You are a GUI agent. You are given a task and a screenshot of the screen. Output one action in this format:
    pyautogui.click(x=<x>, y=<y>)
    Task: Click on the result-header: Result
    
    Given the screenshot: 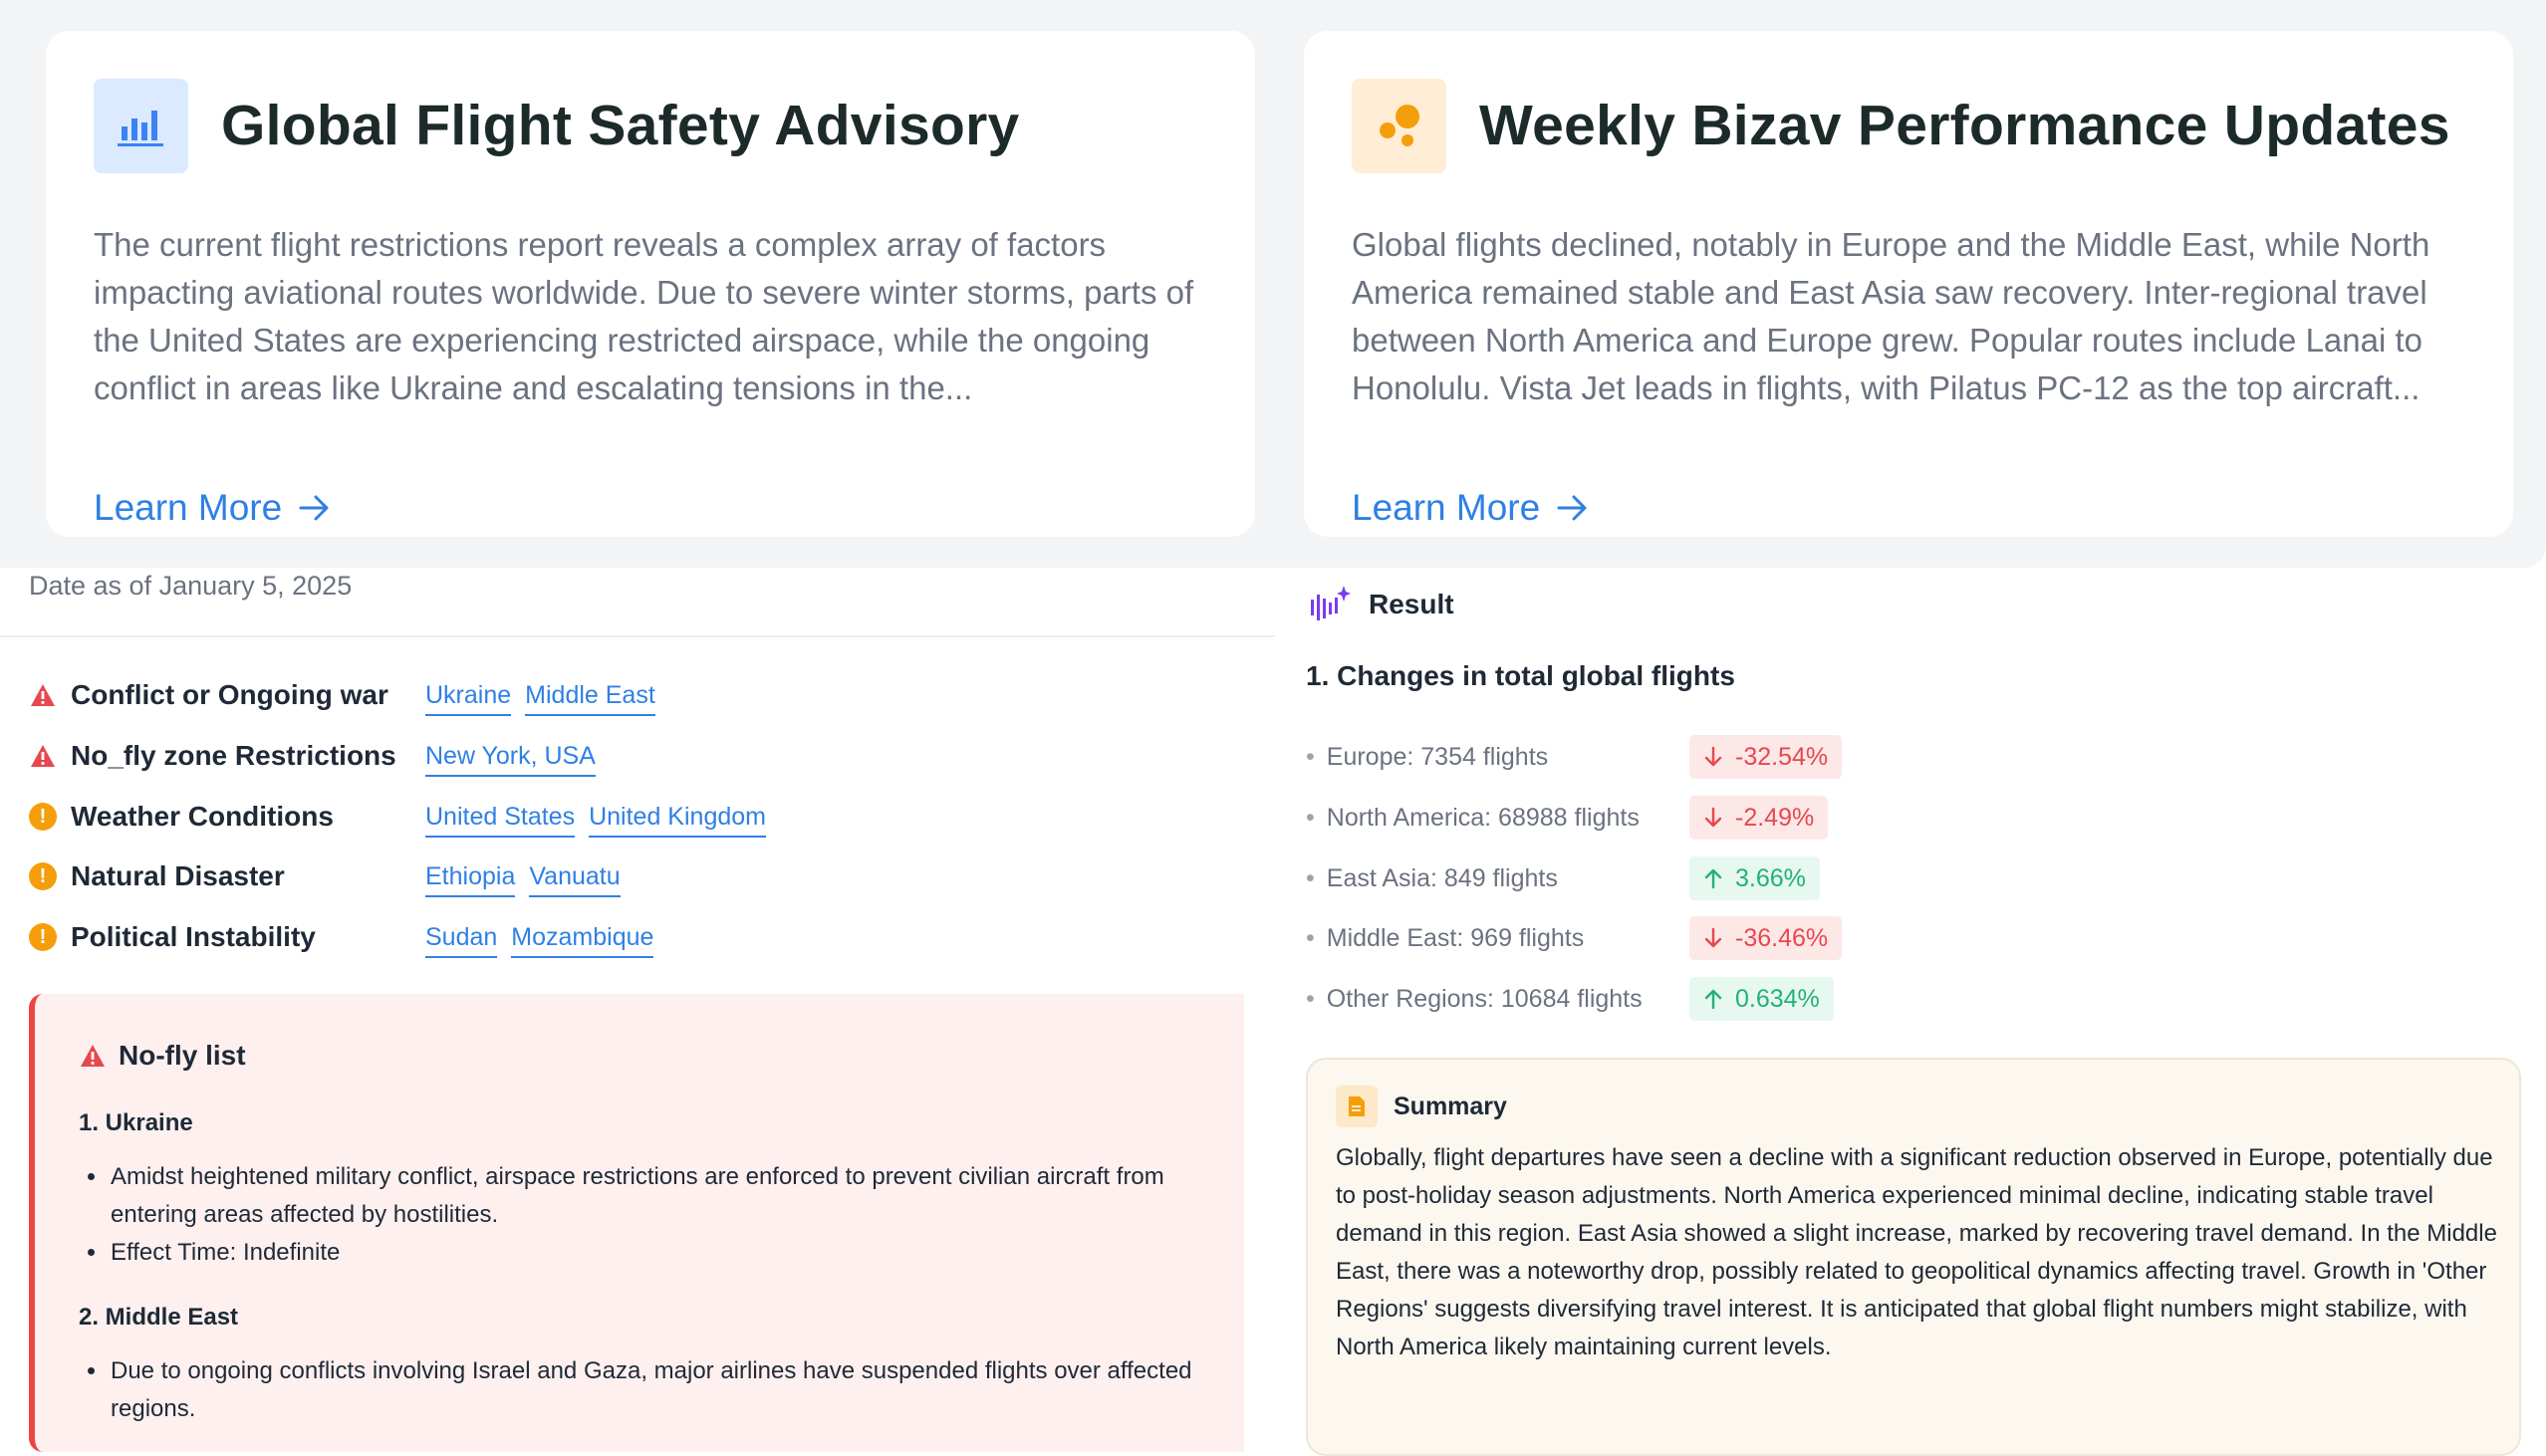 What is the action you would take?
    pyautogui.click(x=1381, y=604)
    